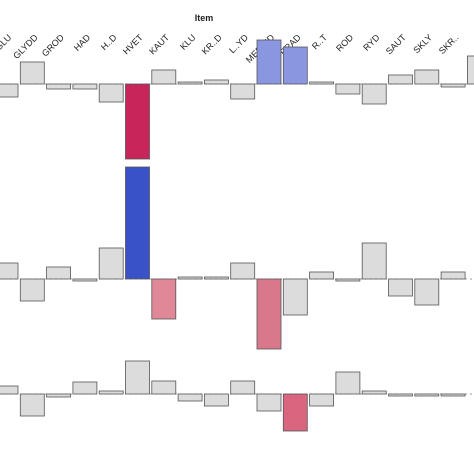 Image resolution: width=474 pixels, height=474 pixels. I want to click on x-tick-label: L..YD, so click(238, 43).